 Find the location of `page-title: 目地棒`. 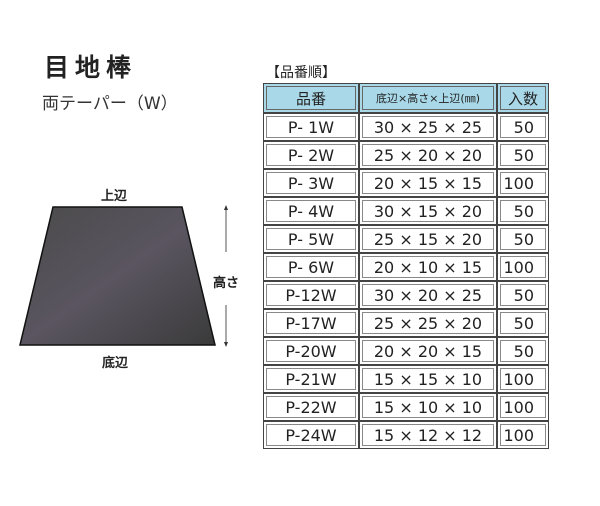

page-title: 目地棒 is located at coordinates (91, 67).